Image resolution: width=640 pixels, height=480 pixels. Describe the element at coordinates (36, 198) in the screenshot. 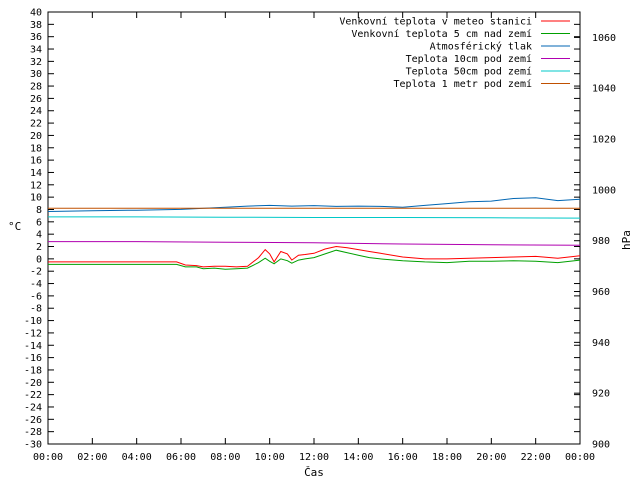

I see `y-tick-label: 10` at that location.